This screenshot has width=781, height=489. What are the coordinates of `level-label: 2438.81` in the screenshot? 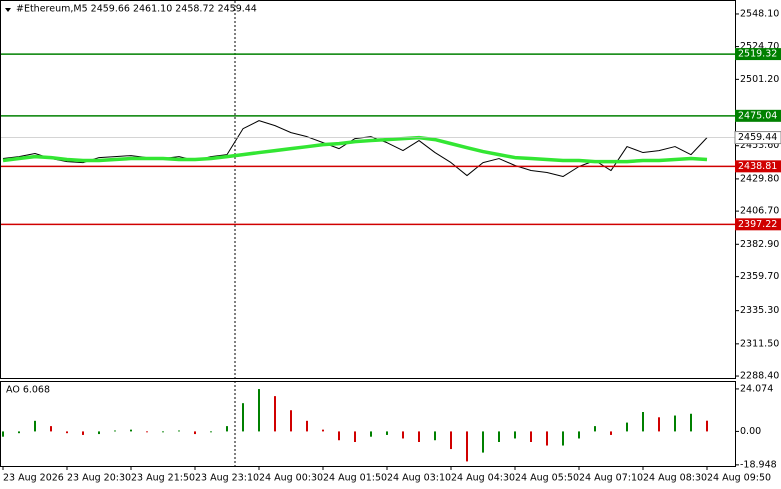 It's located at (757, 166).